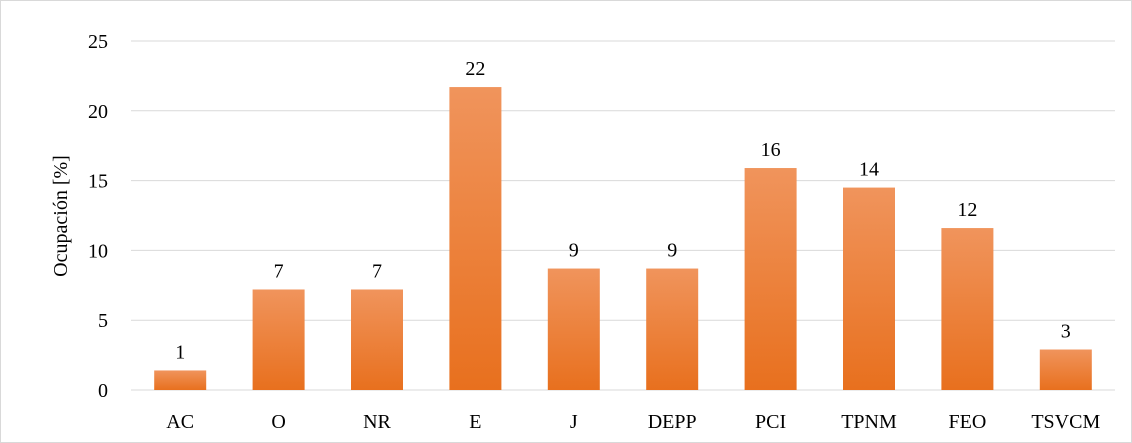  I want to click on data-label-feo: 12, so click(967, 210).